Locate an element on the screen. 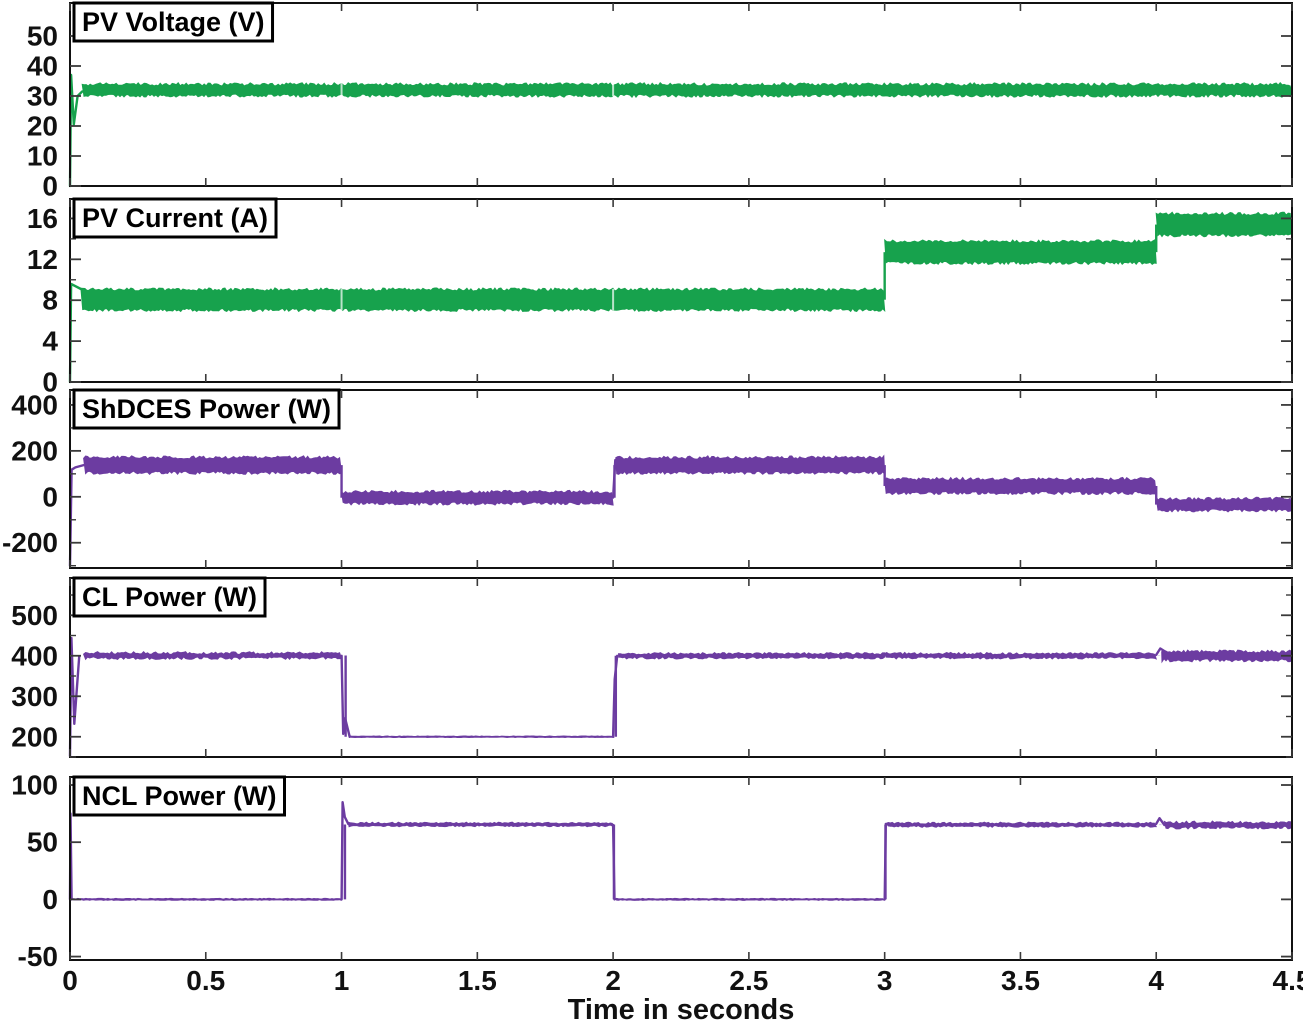 The width and height of the screenshot is (1303, 1030). panel-title: PV Voltage (V) is located at coordinates (173, 22).